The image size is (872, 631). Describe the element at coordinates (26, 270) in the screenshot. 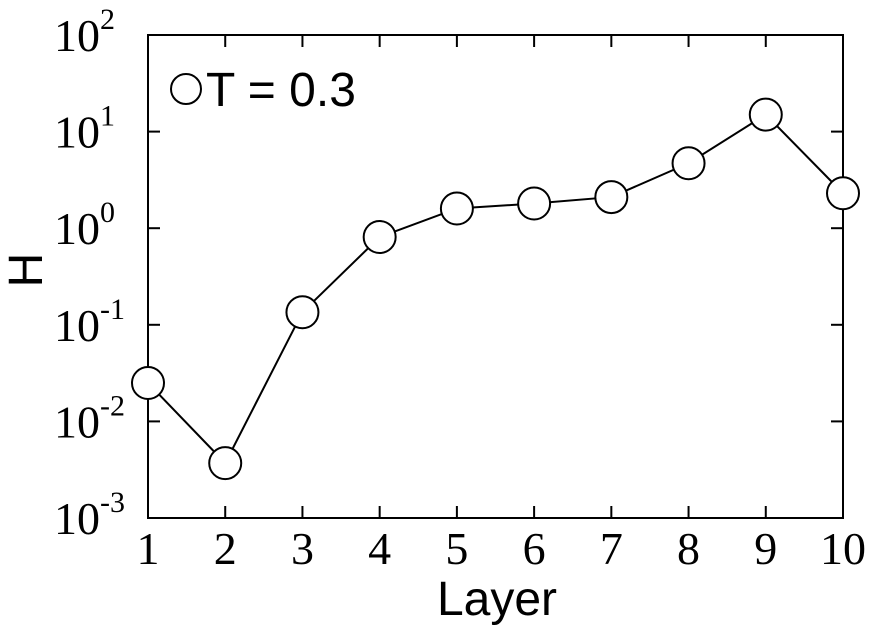

I see `y-axis-label: H` at that location.